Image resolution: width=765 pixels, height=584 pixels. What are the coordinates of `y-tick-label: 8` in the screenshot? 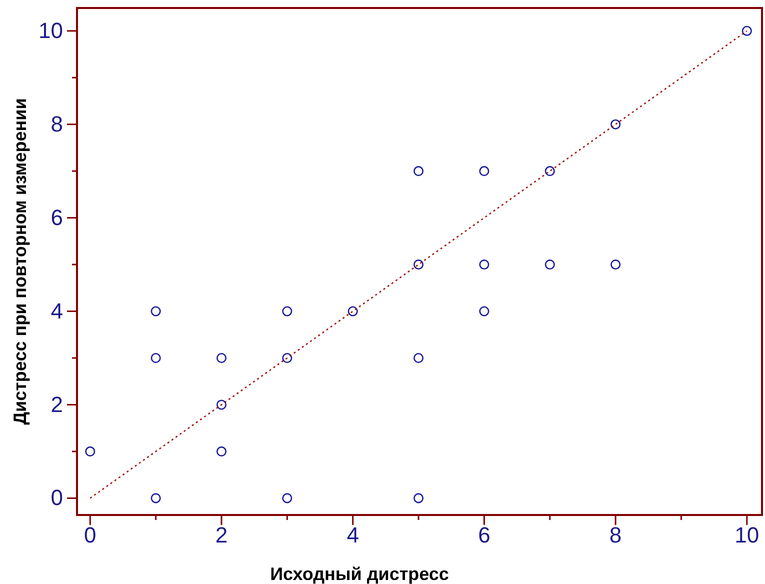 It's located at (56, 123).